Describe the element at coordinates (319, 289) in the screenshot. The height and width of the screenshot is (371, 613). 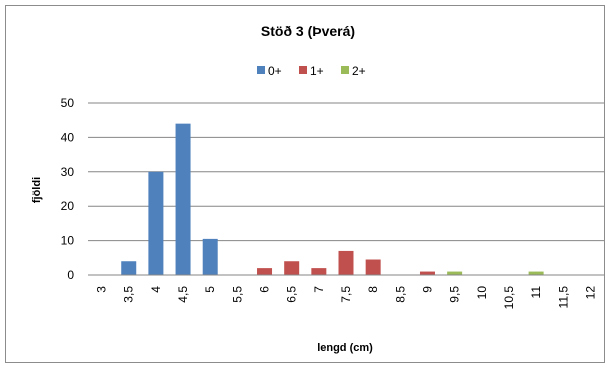
I see `x-tick-label-7: 7` at that location.